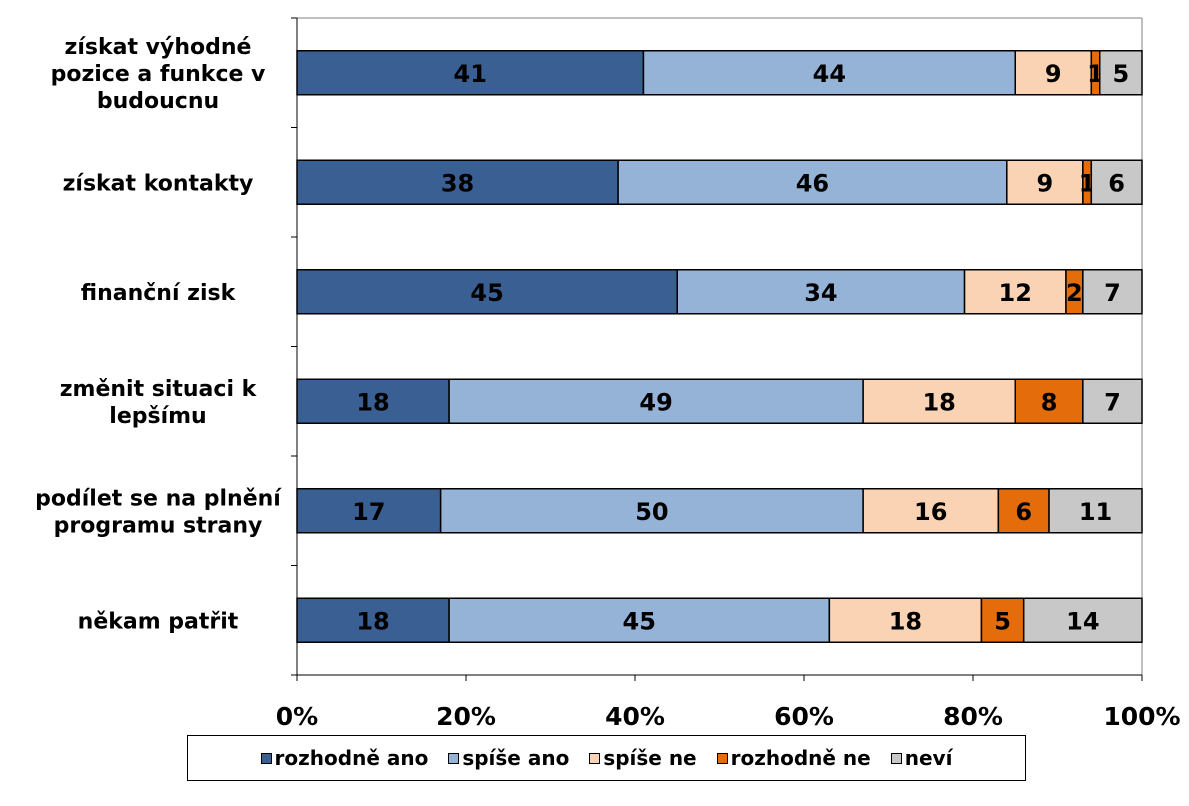  What do you see at coordinates (650, 758) in the screenshot?
I see `legend-label: spíše ne` at bounding box center [650, 758].